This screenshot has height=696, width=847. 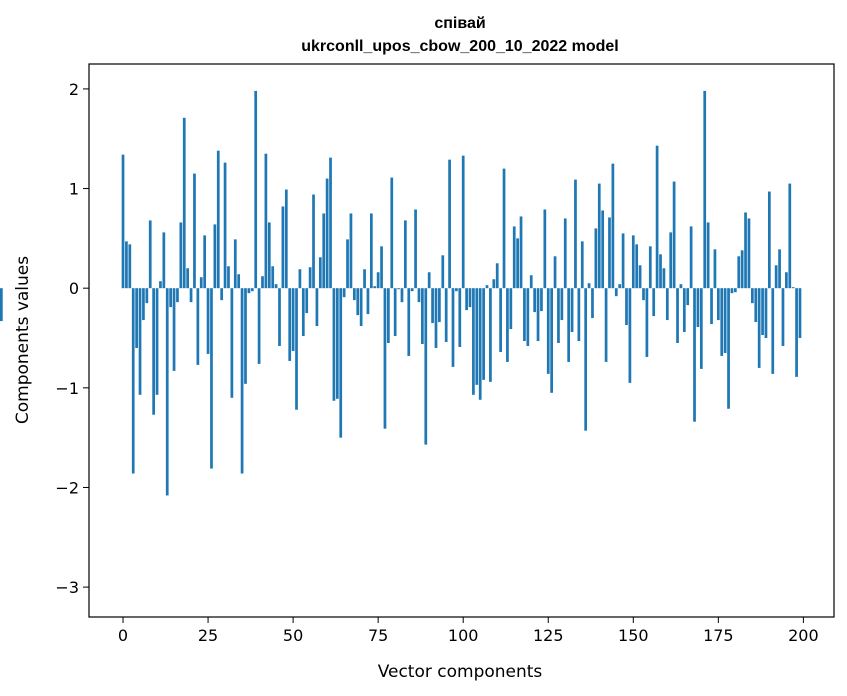 What do you see at coordinates (67, 487) in the screenshot?
I see `y-tick-label: −2` at bounding box center [67, 487].